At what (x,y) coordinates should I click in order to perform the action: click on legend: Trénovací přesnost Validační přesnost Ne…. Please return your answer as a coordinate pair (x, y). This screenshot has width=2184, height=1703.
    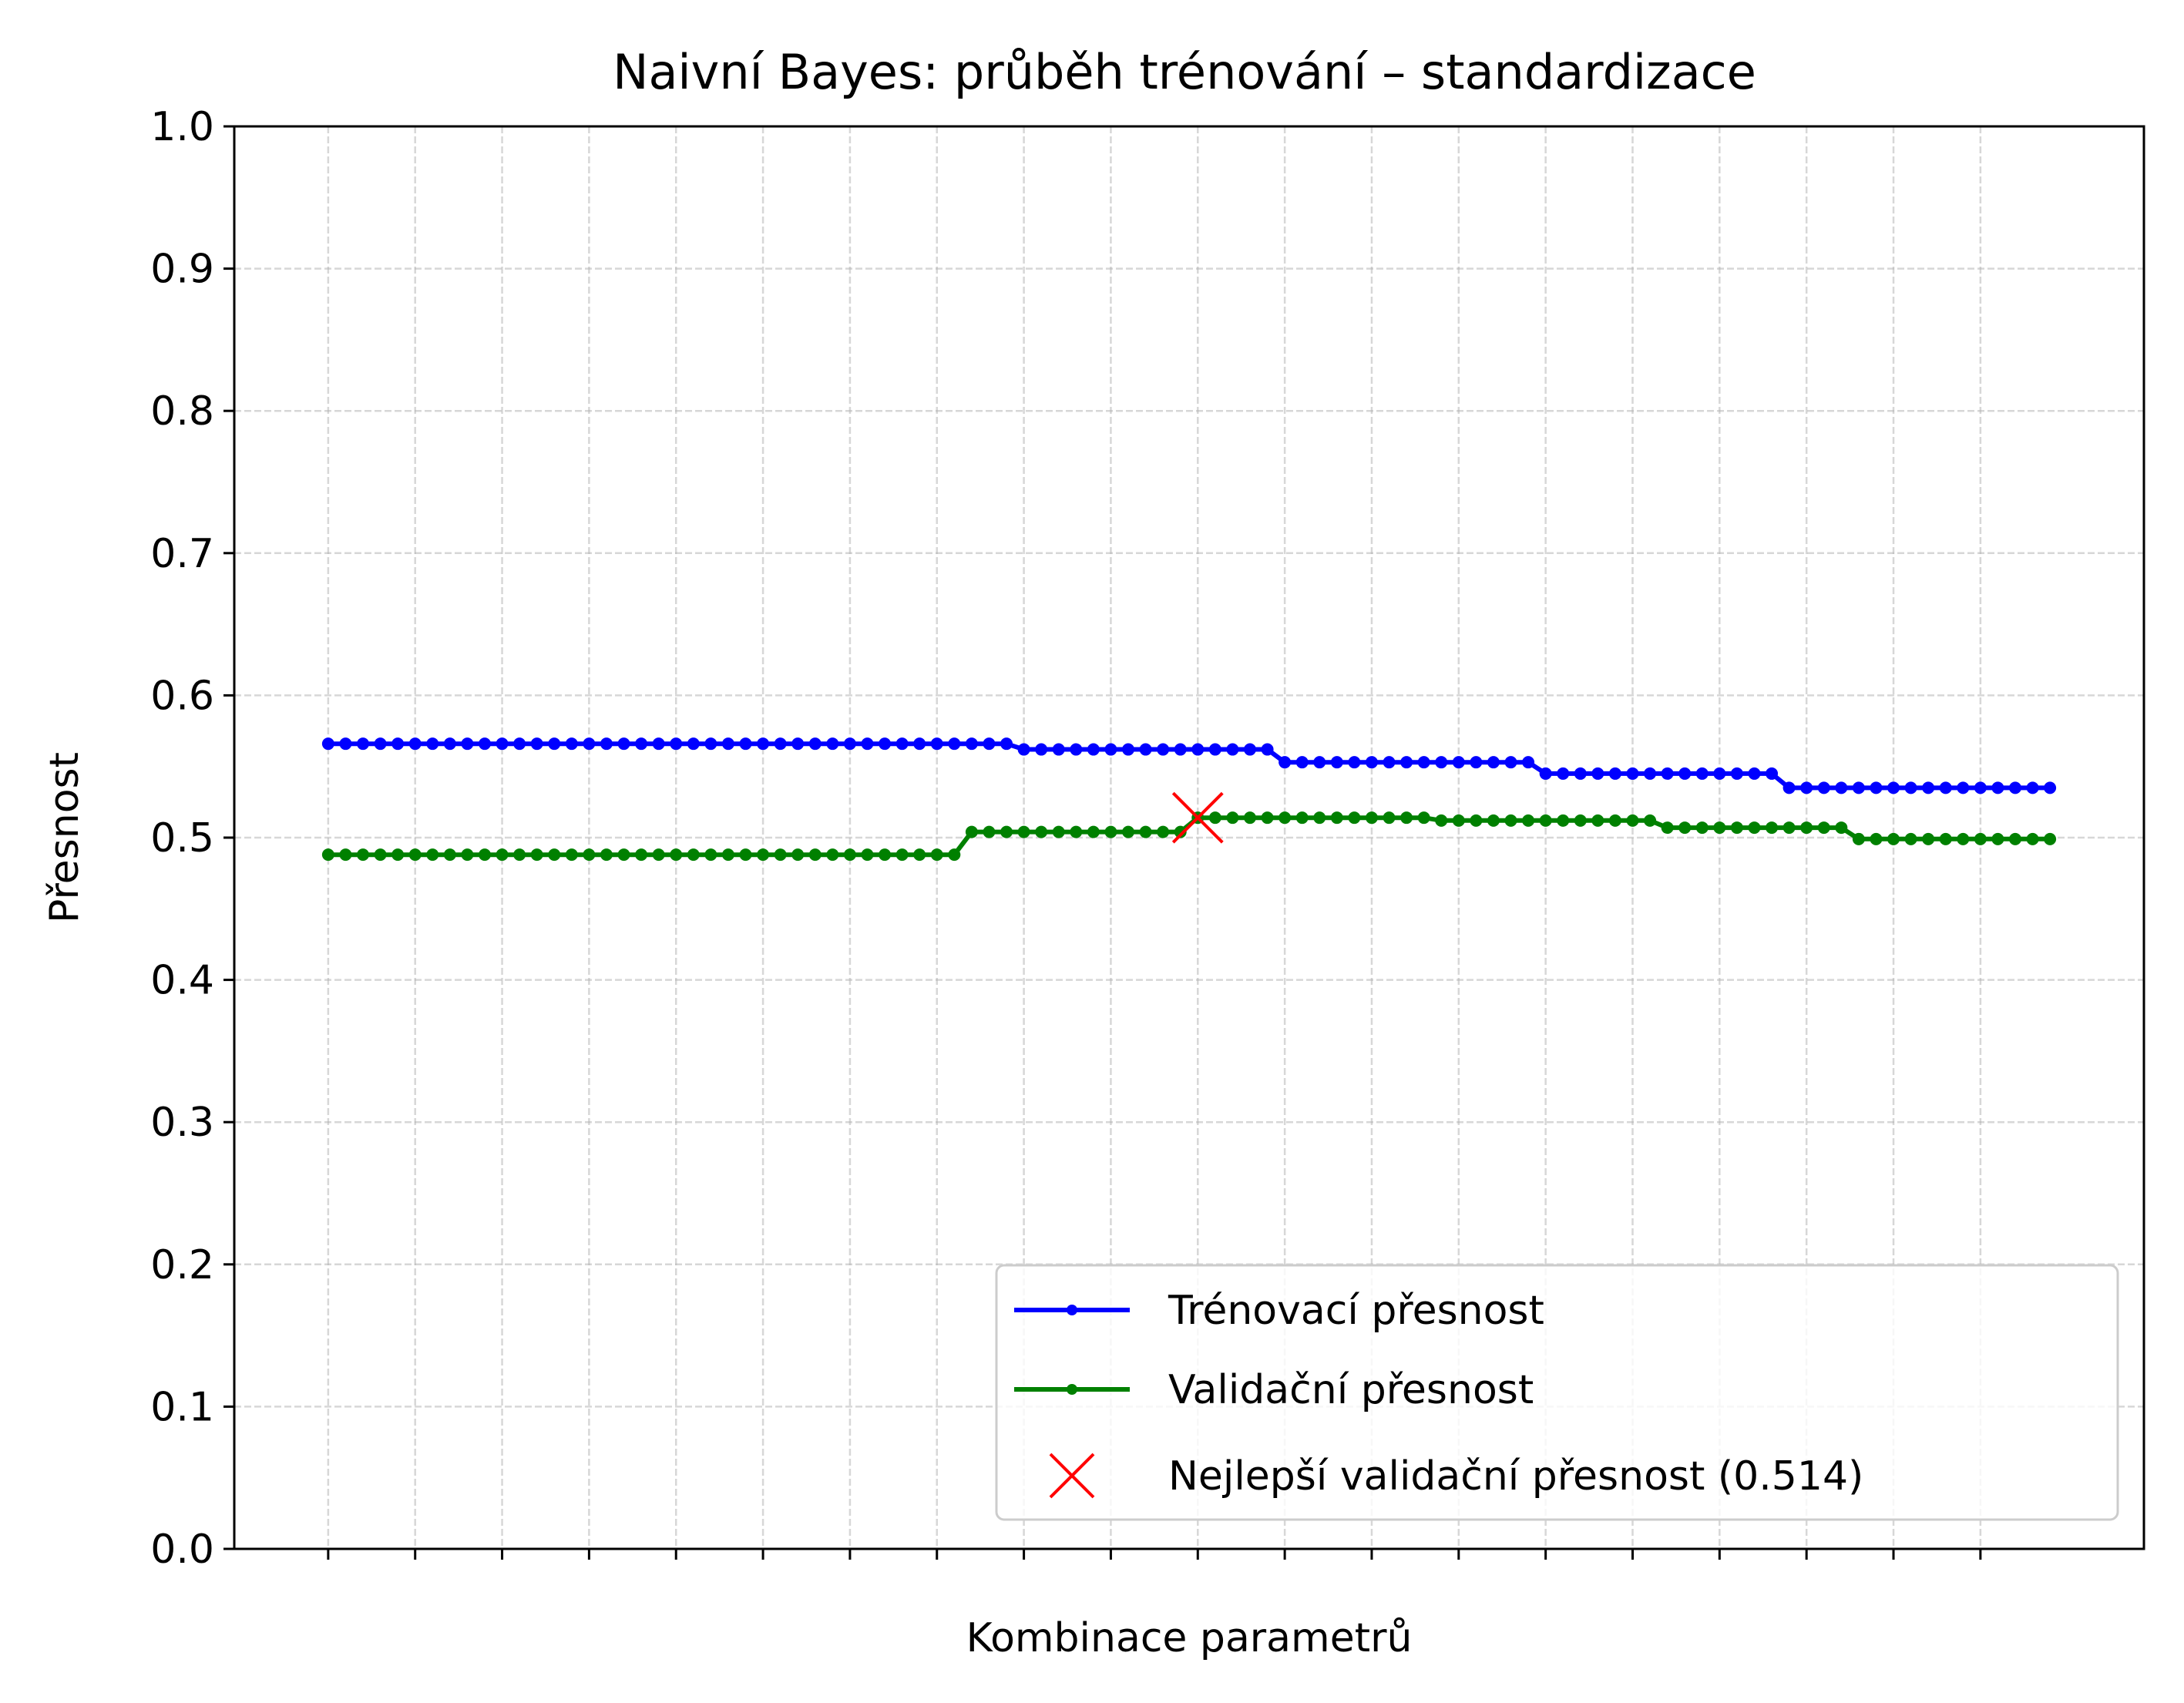
    Looking at the image, I should click on (1557, 1392).